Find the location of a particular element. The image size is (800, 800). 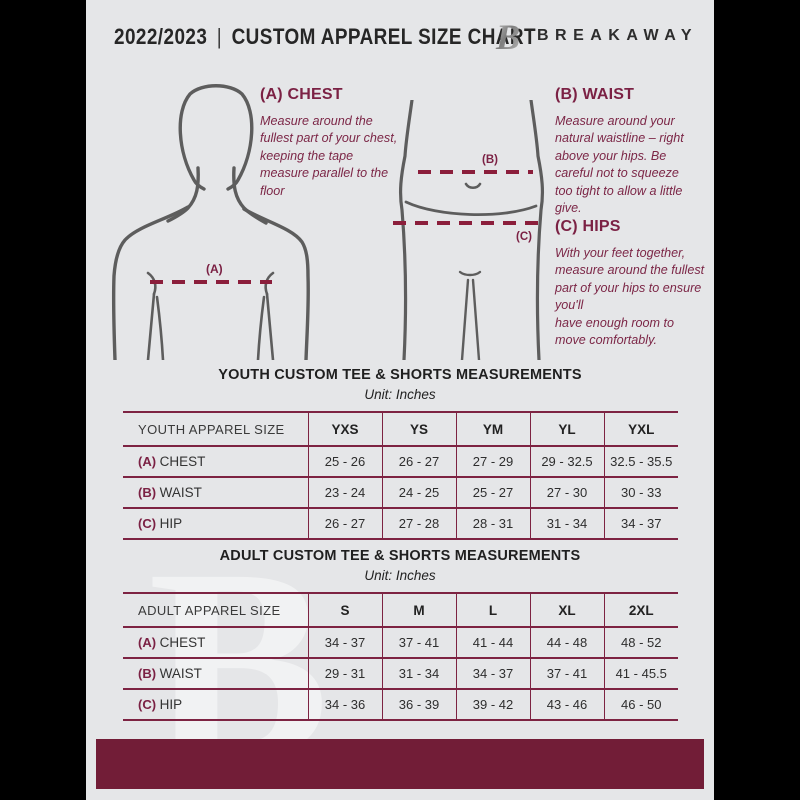

youth-size-yxs: YXS is located at coordinates (344, 429).